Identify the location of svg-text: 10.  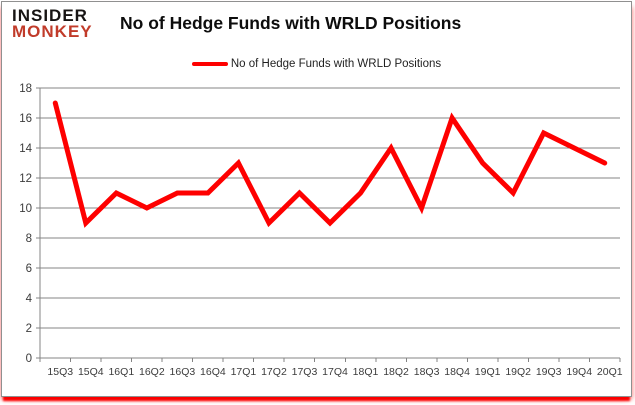
(25, 209).